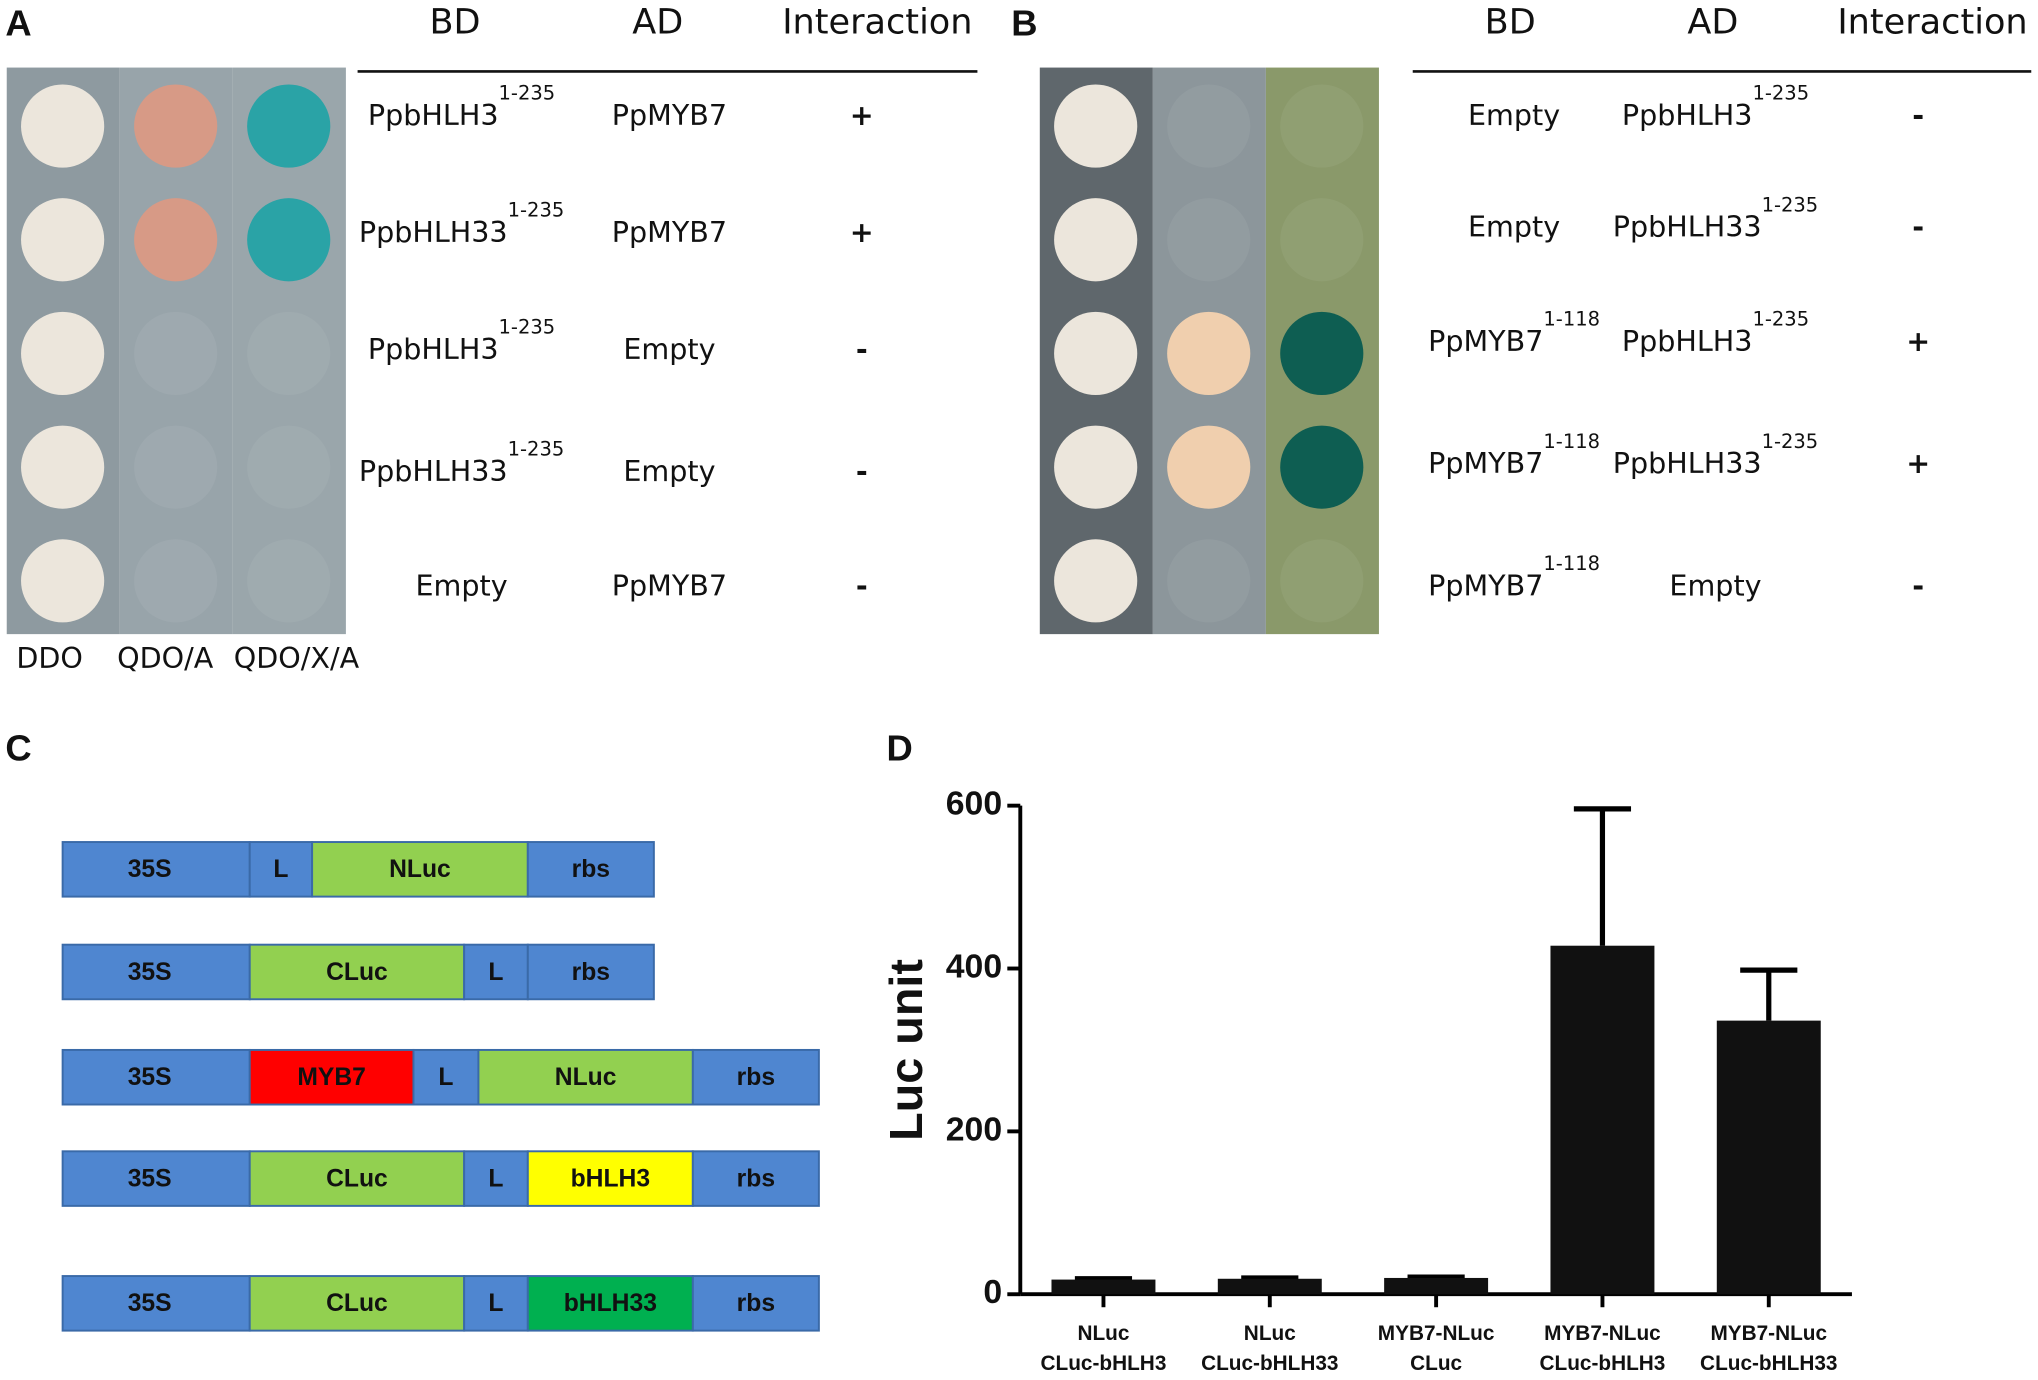  I want to click on plate-label: DDO, so click(49, 658).